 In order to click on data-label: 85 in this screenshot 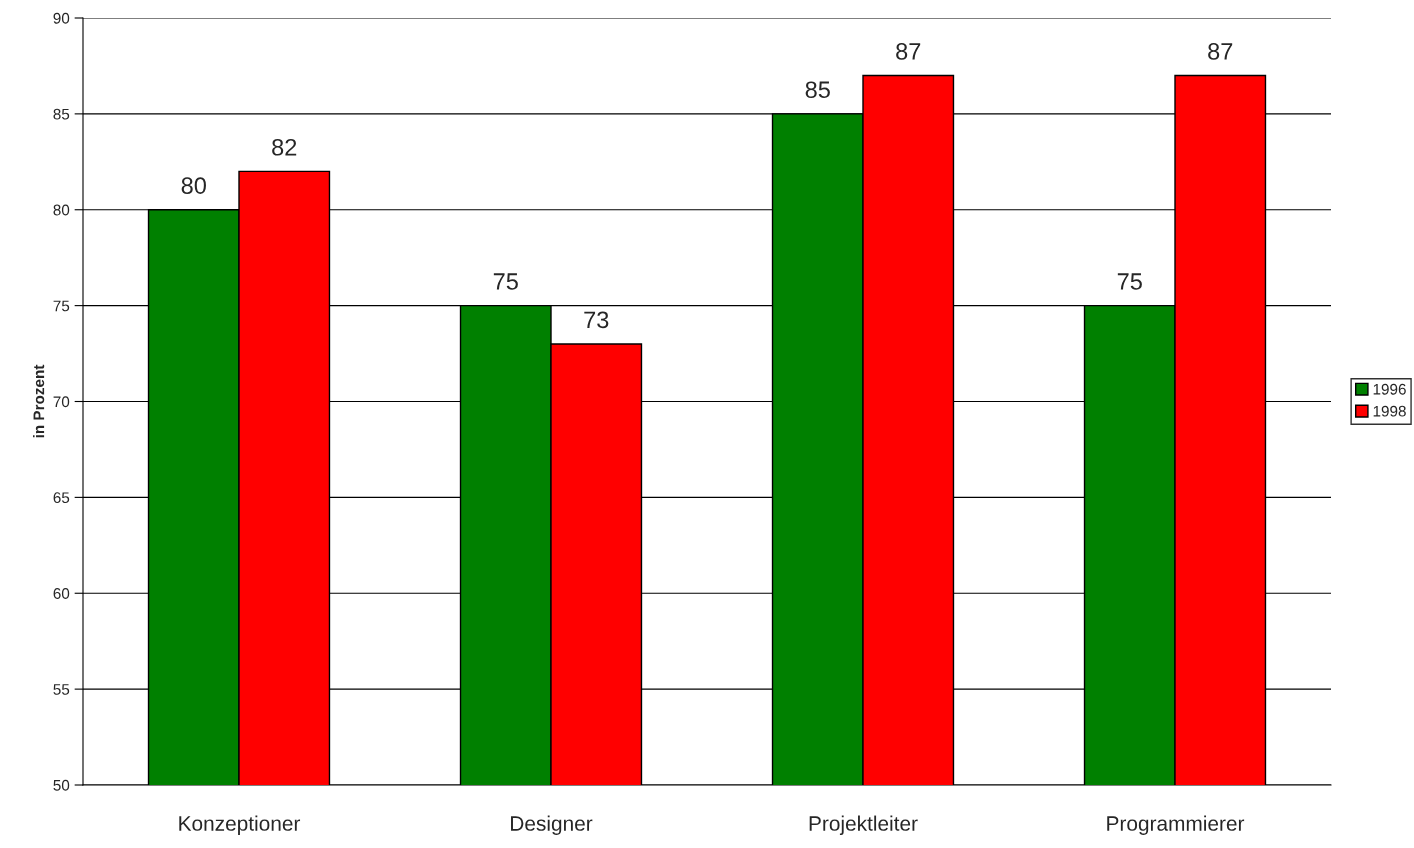, I will do `click(817, 90)`.